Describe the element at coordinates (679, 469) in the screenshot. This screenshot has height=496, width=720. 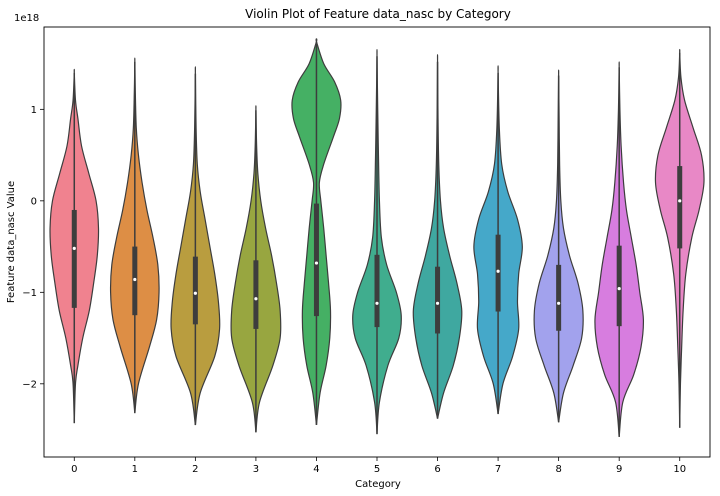
I see `x-tick-label: 10` at that location.